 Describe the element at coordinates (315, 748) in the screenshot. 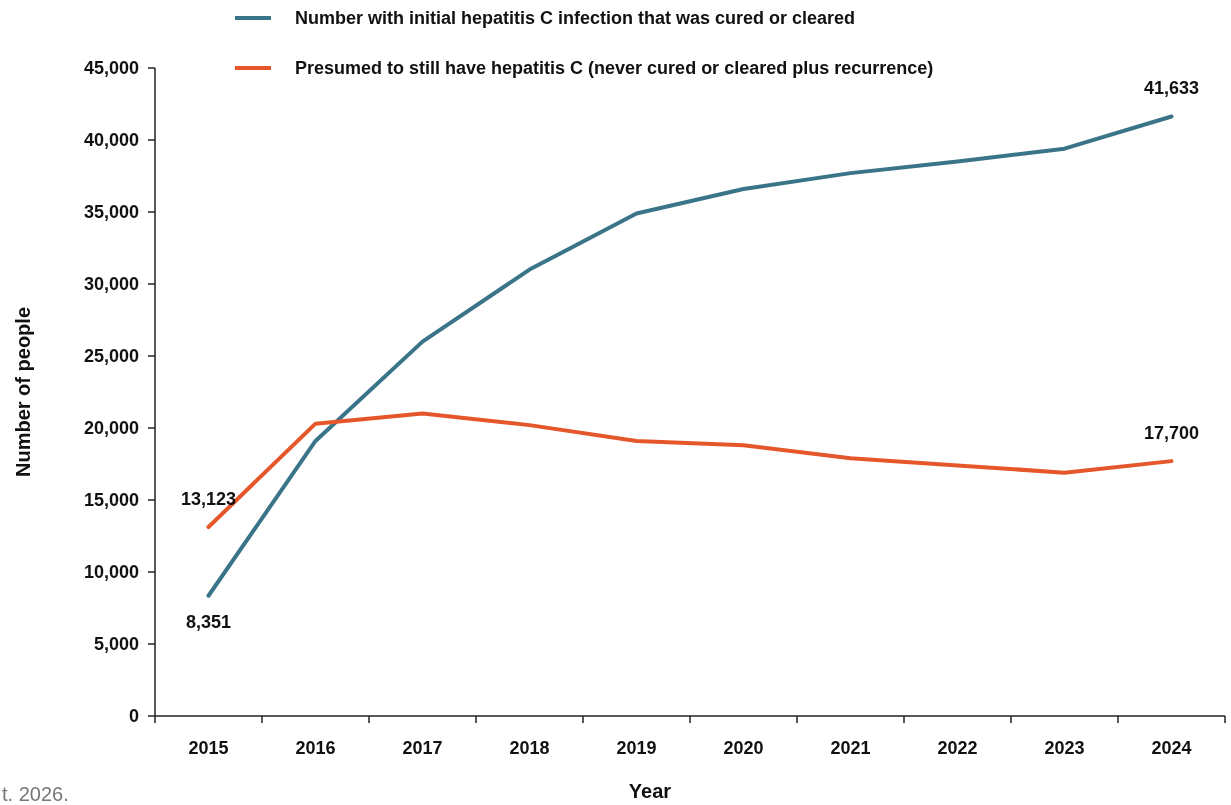

I see `x-tick-label: 2016` at that location.